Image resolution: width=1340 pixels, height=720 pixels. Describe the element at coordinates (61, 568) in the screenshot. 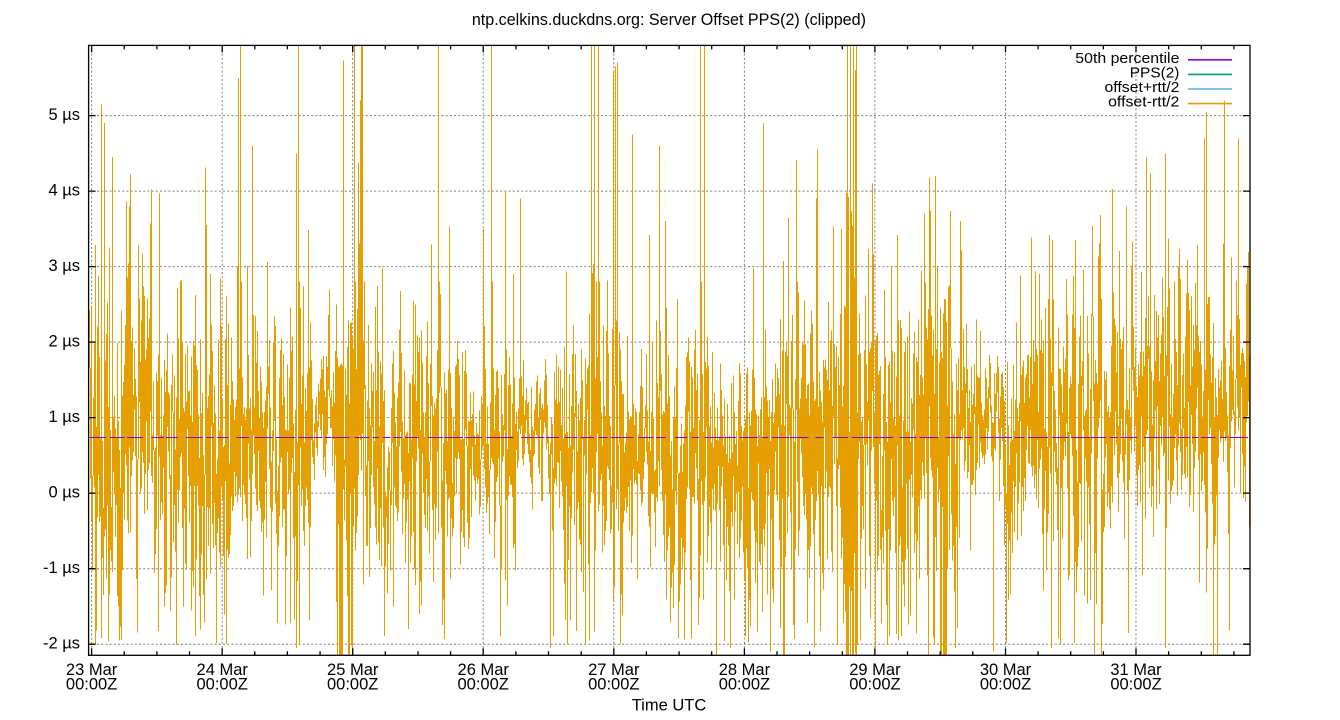

I see `svg-text: -1 µs` at that location.